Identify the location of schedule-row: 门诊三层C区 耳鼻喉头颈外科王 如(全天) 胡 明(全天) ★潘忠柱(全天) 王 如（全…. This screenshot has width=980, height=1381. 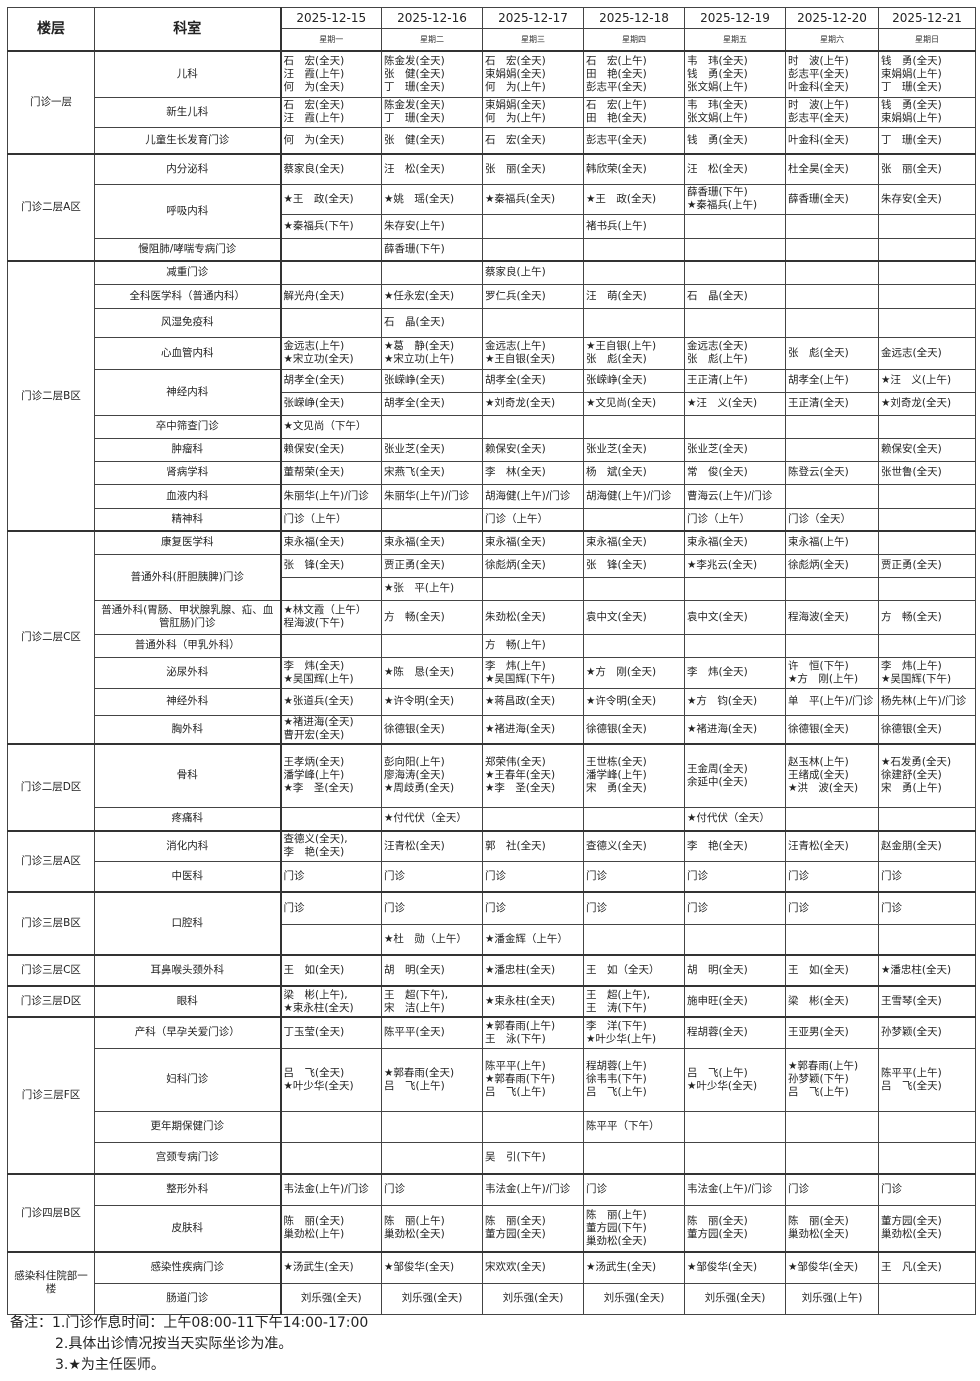
(491, 970).